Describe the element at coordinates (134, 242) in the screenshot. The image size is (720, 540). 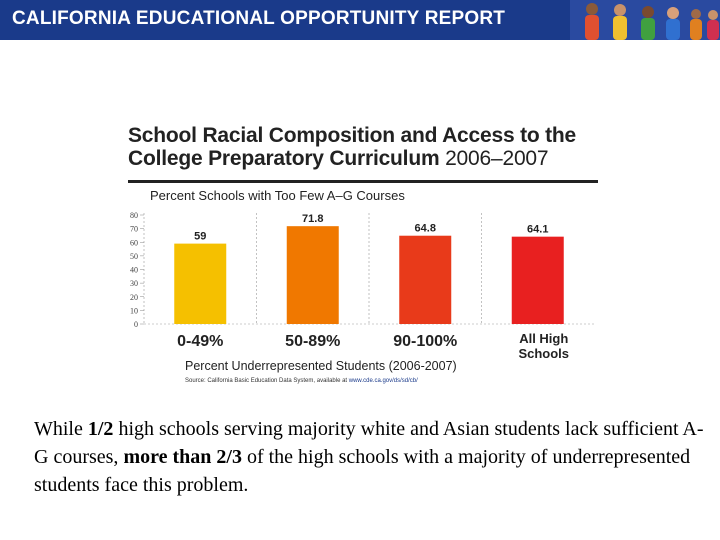
I see `y-tick-label: 60` at that location.